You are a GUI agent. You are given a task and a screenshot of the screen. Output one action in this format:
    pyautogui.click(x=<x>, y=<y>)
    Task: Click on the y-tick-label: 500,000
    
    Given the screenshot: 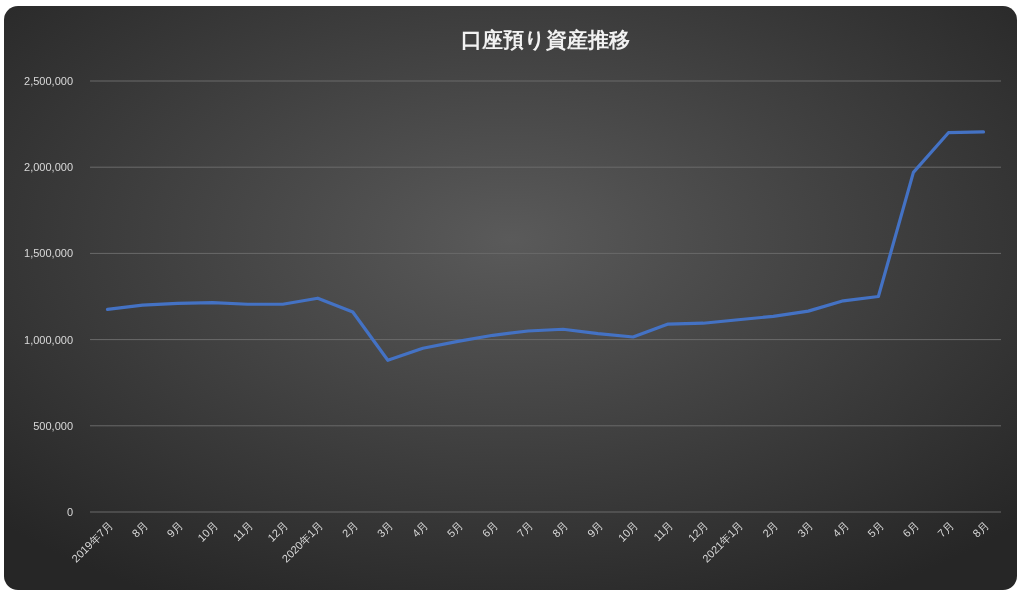 What is the action you would take?
    pyautogui.click(x=53, y=425)
    